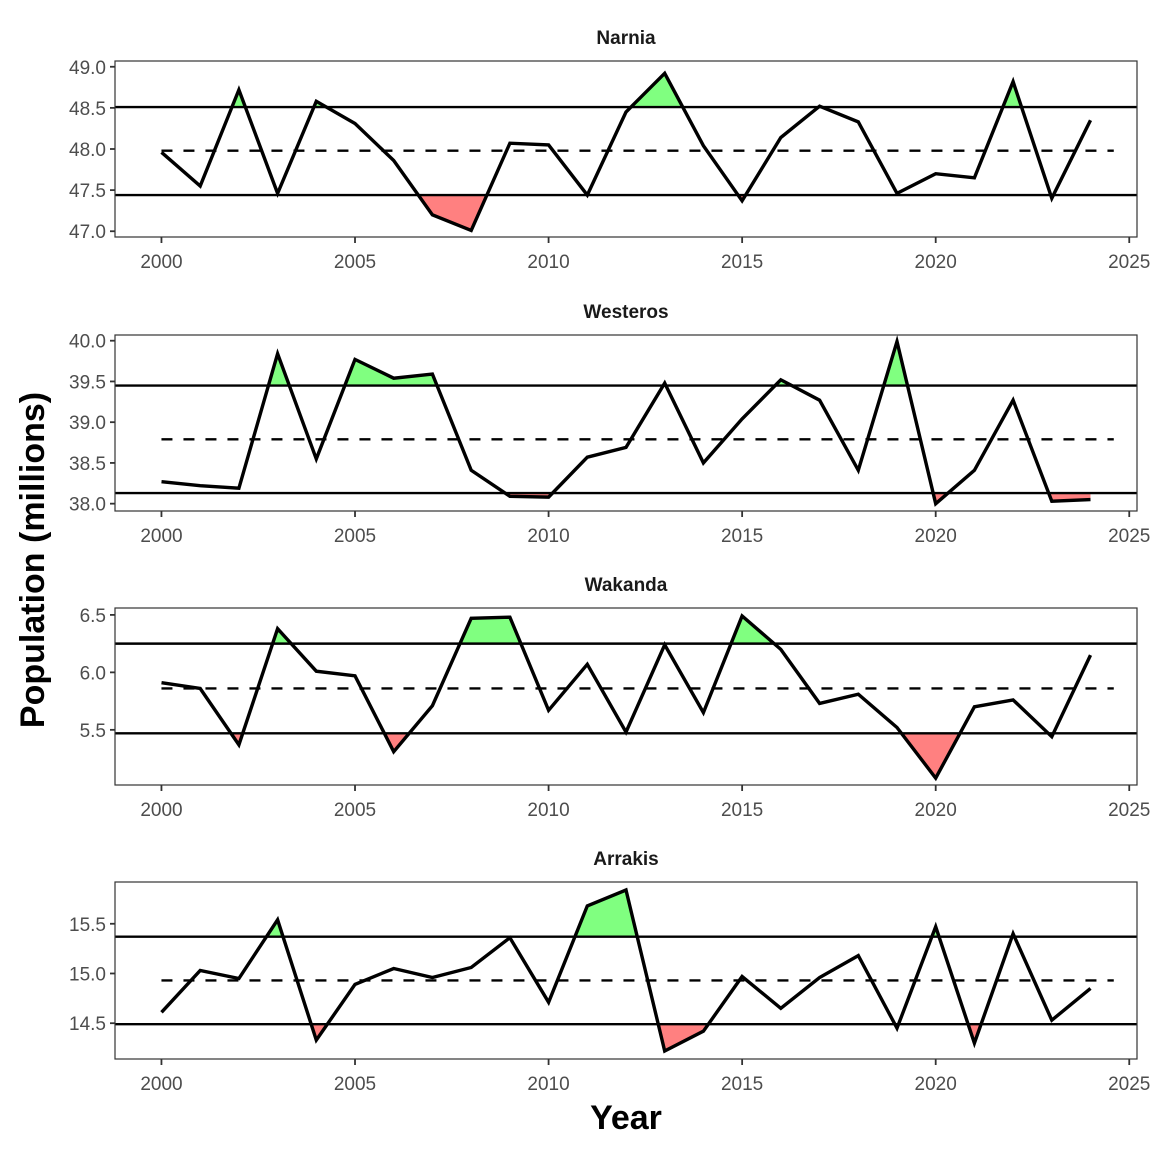 Image resolution: width=1152 pixels, height=1152 pixels. Describe the element at coordinates (93, 673) in the screenshot. I see `y-tick-label: 6.0` at that location.